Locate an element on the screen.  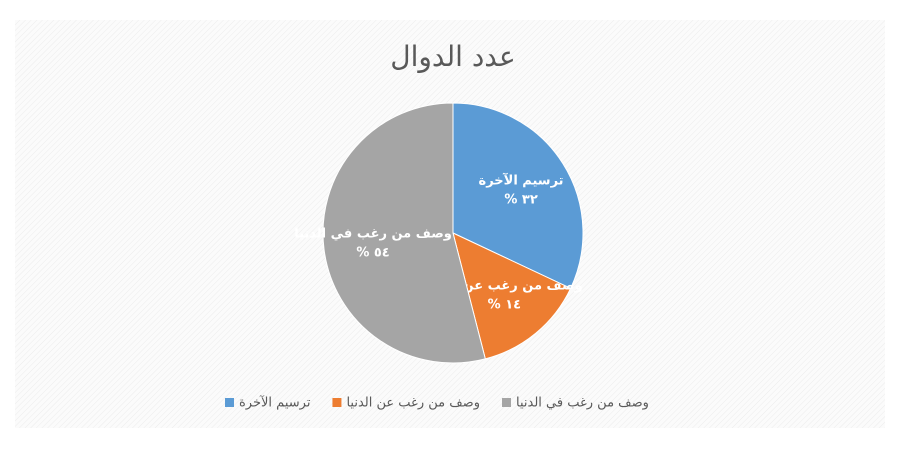
legend-label: وصف من رغب في الدنيا is located at coordinates (582, 403).